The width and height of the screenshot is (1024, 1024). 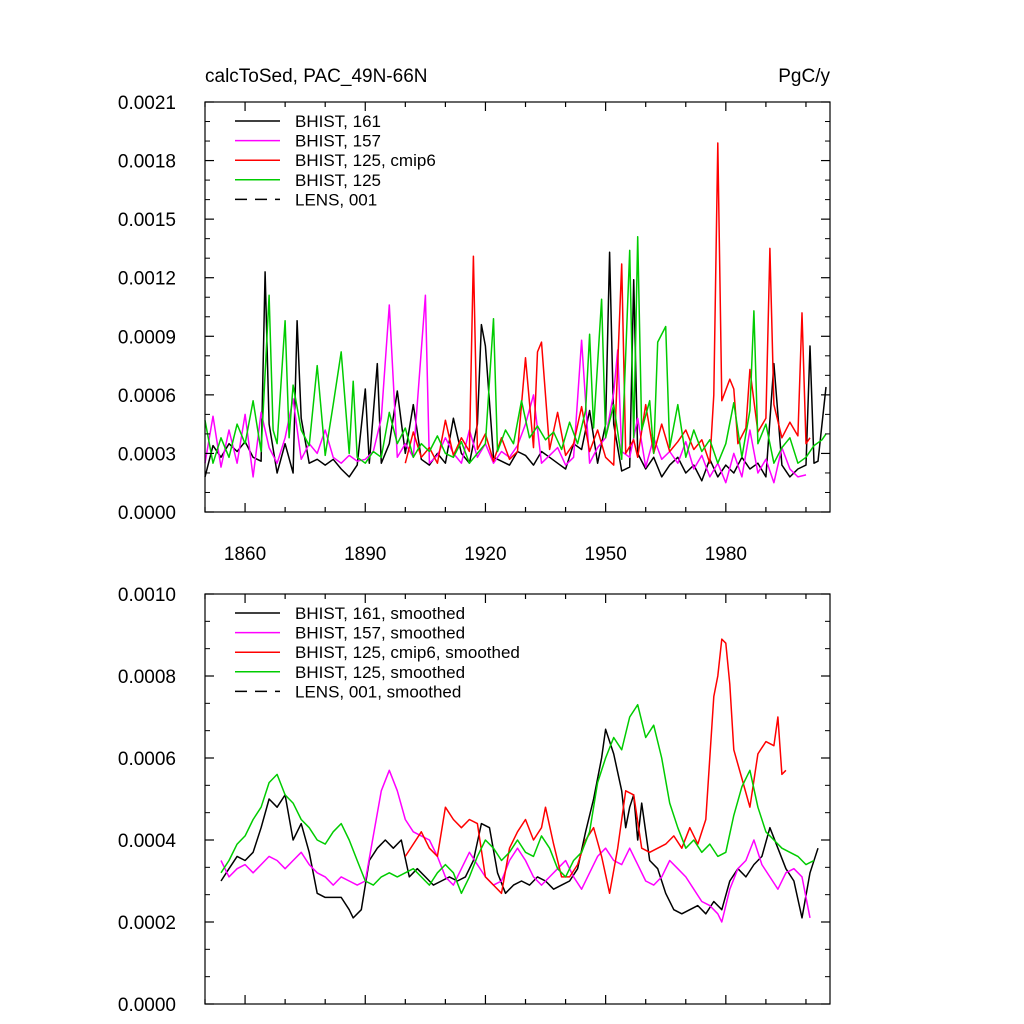 What do you see at coordinates (147, 337) in the screenshot?
I see `top-ytick-label: 0.0009` at bounding box center [147, 337].